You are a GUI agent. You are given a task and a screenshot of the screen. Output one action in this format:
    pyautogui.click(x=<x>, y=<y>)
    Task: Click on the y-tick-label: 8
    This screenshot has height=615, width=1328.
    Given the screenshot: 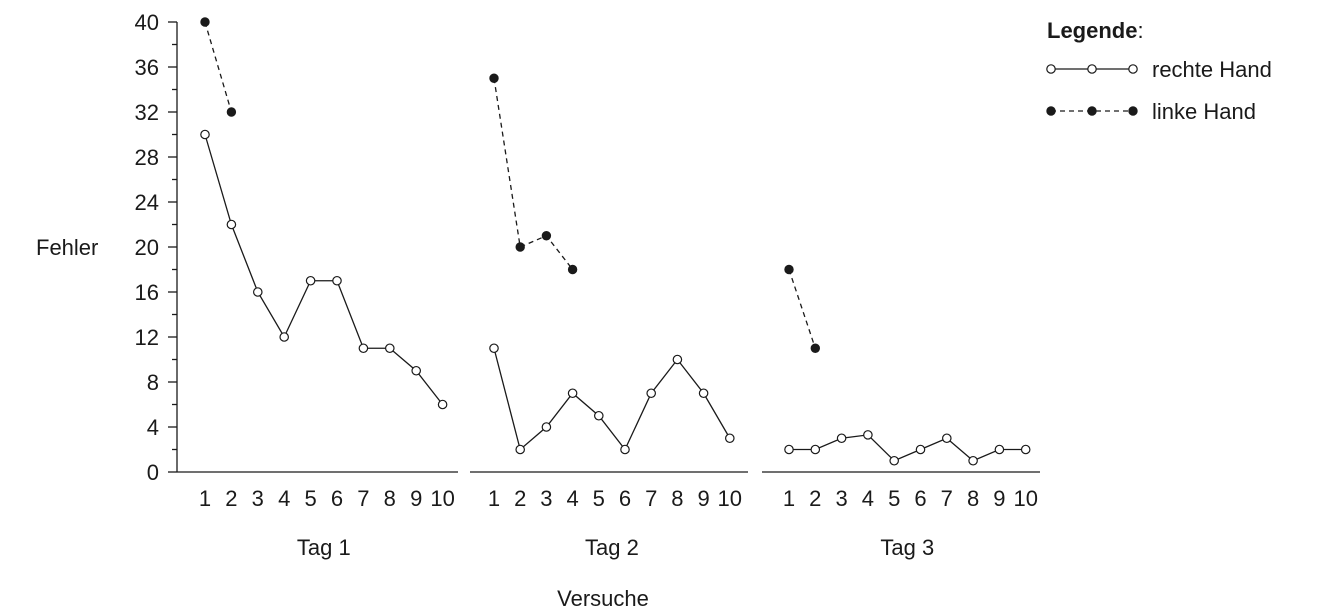 What is the action you would take?
    pyautogui.click(x=153, y=382)
    